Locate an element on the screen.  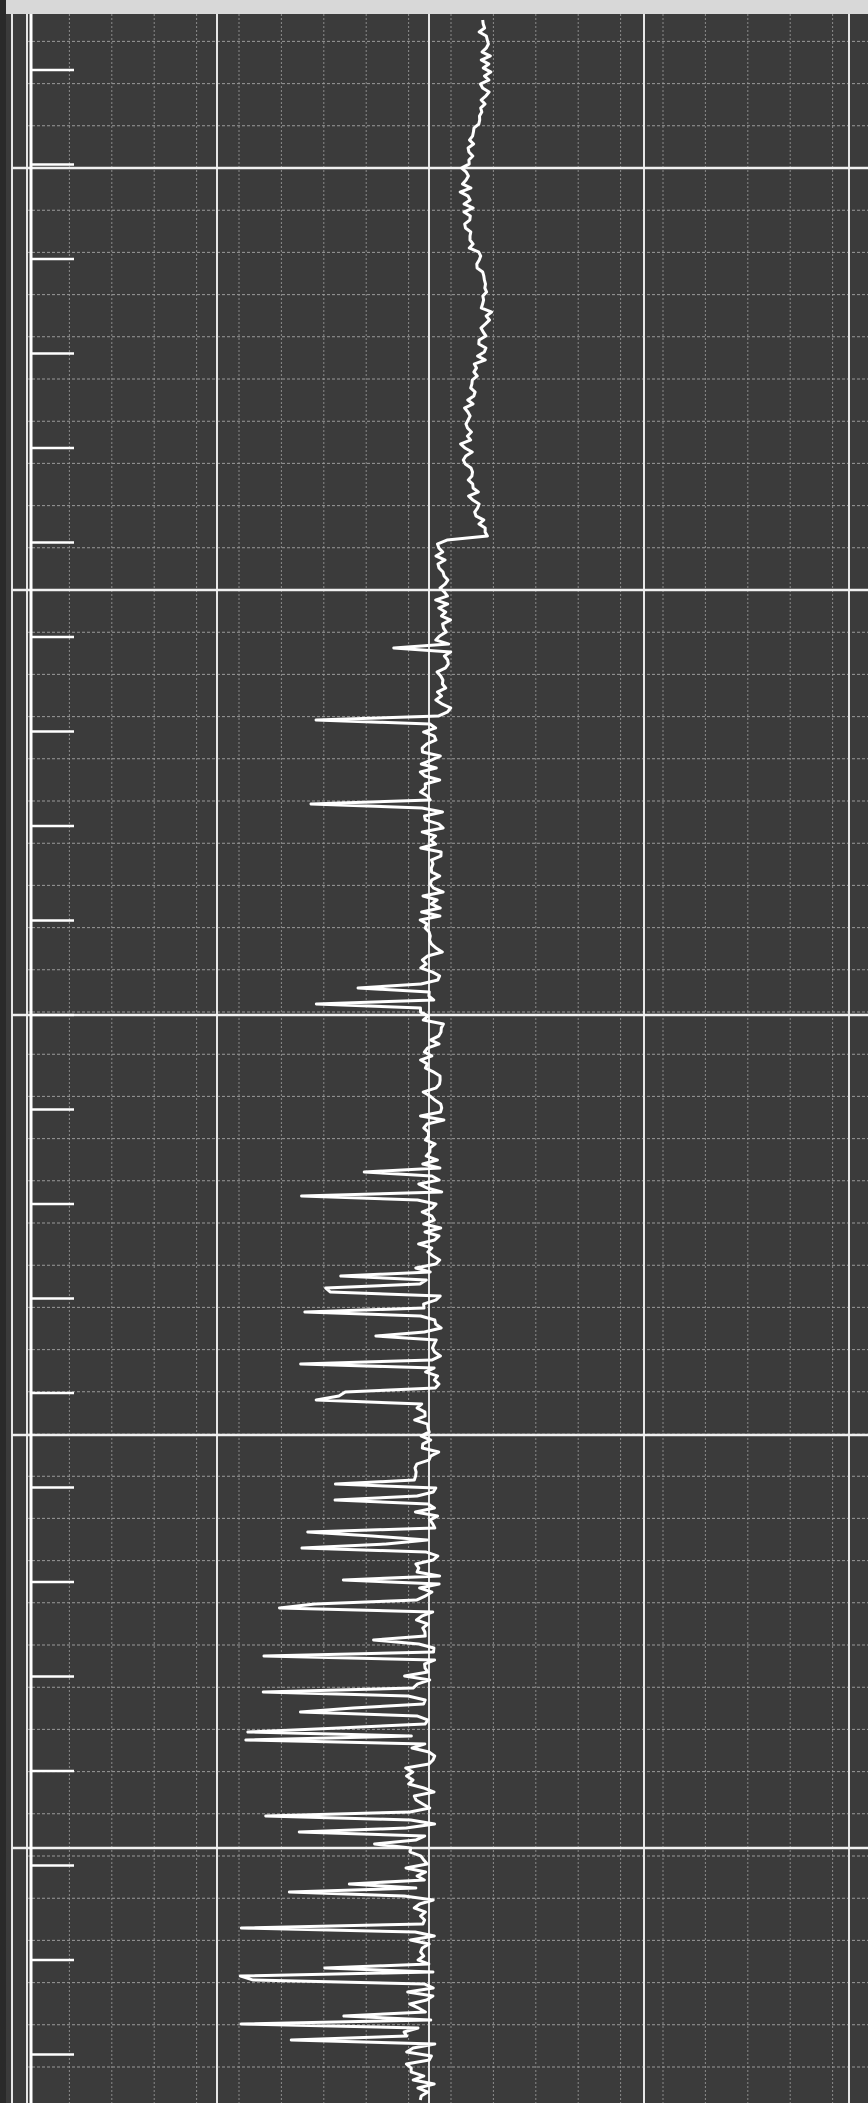
left-edge is located at coordinates (3, 1051).